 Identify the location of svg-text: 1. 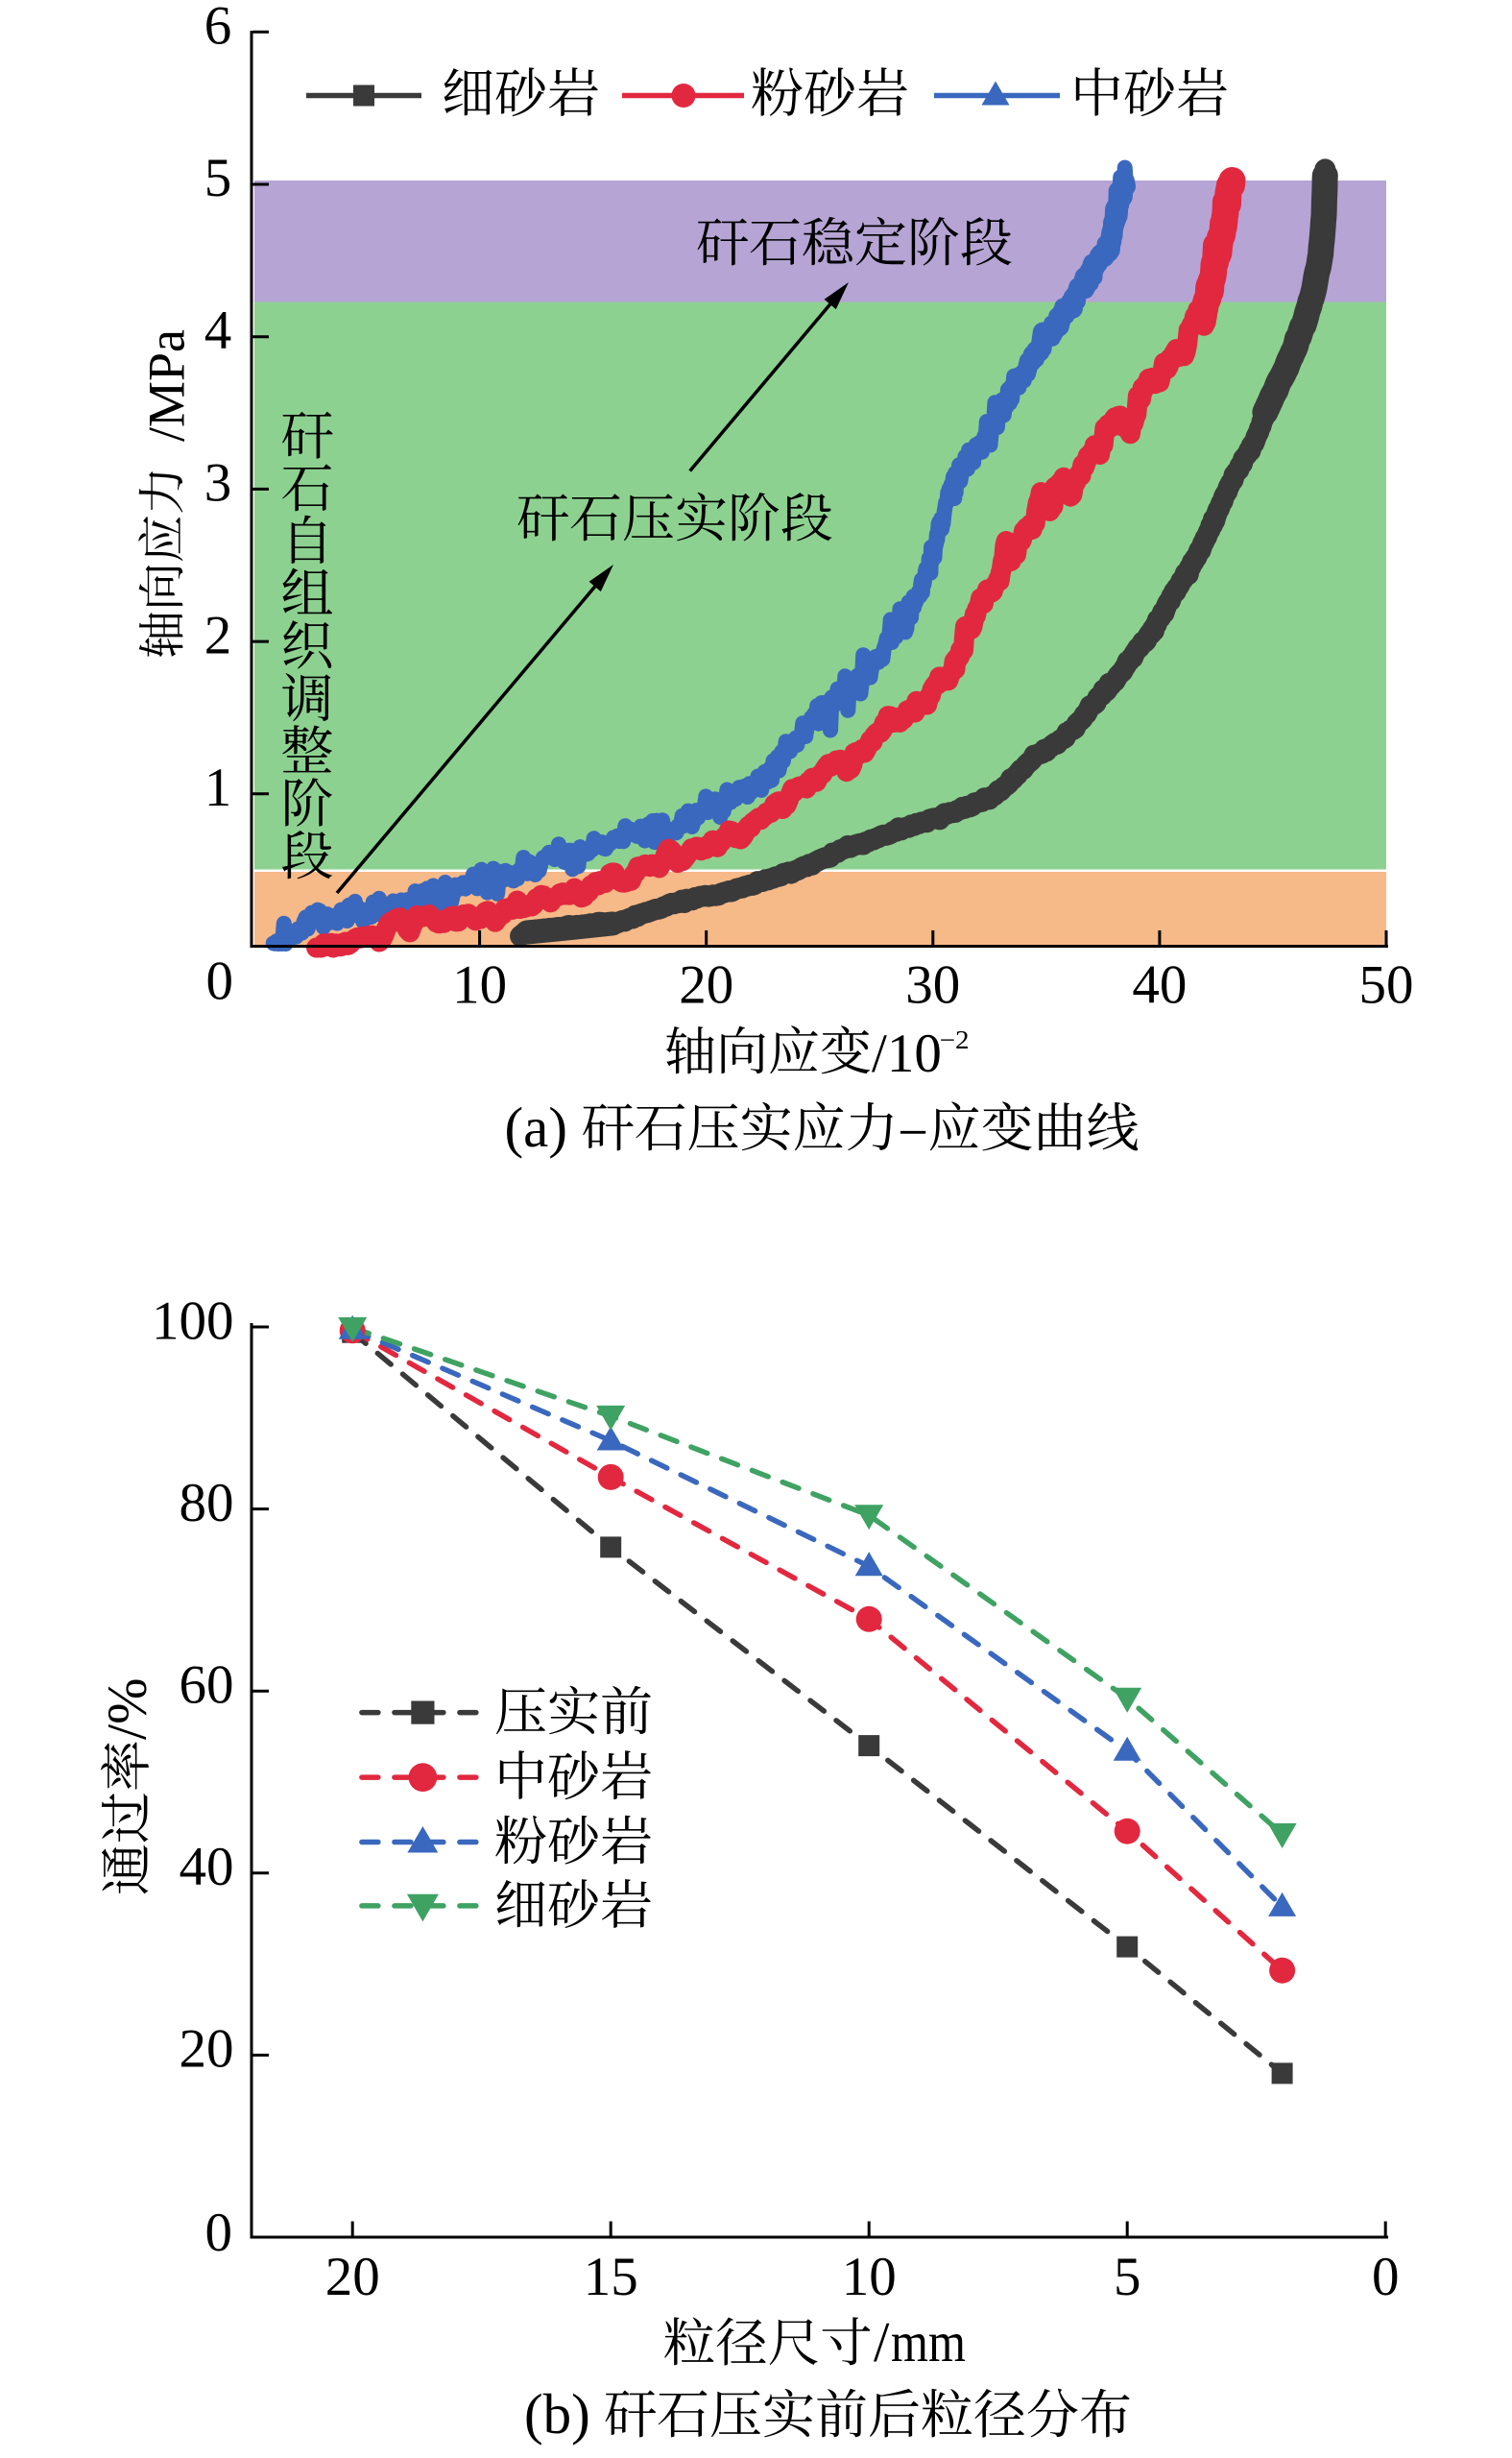
(218, 788).